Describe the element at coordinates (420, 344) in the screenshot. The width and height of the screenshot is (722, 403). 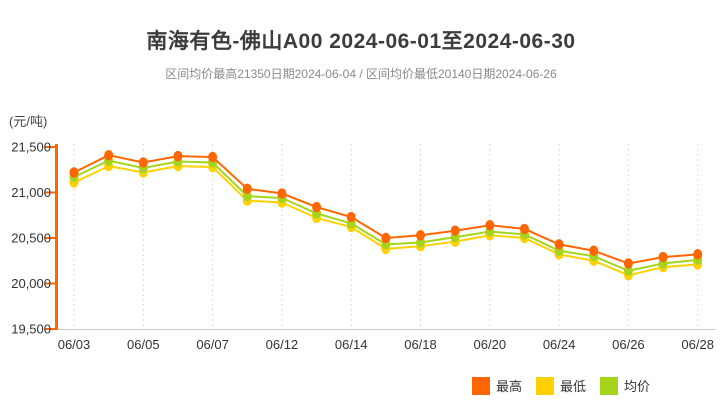
I see `x-axis-label: 06/18` at that location.